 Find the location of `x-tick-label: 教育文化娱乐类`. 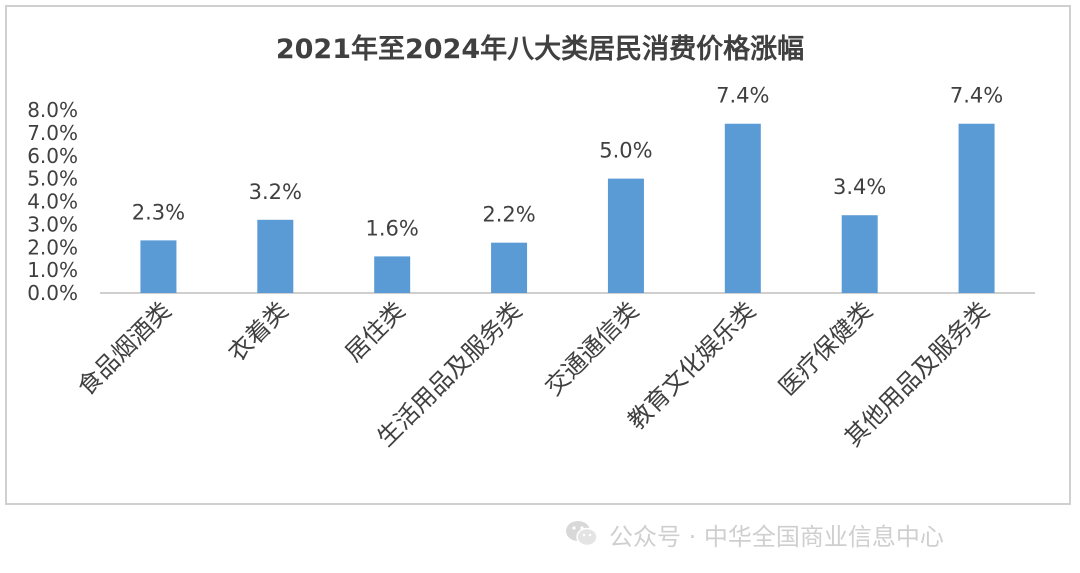

x-tick-label: 教育文化娱乐类 is located at coordinates (691, 365).